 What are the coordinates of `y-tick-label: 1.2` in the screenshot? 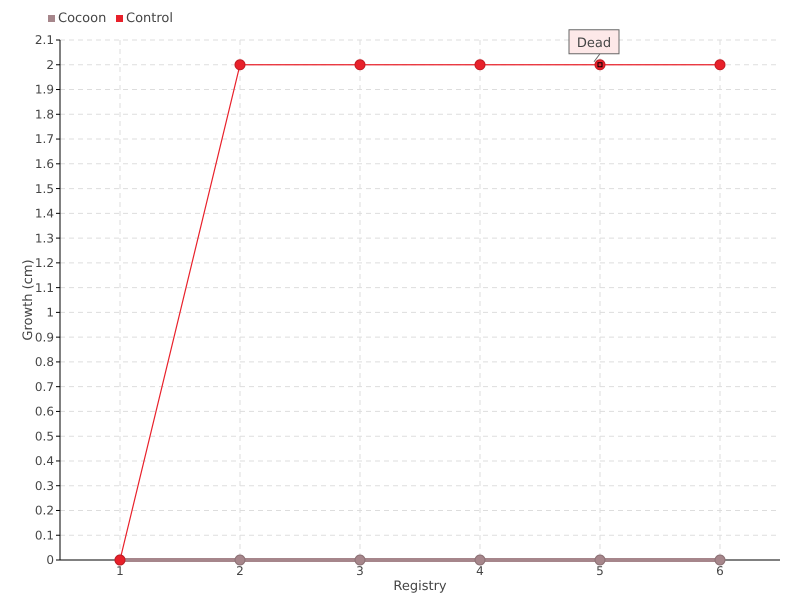 It's located at (44, 263).